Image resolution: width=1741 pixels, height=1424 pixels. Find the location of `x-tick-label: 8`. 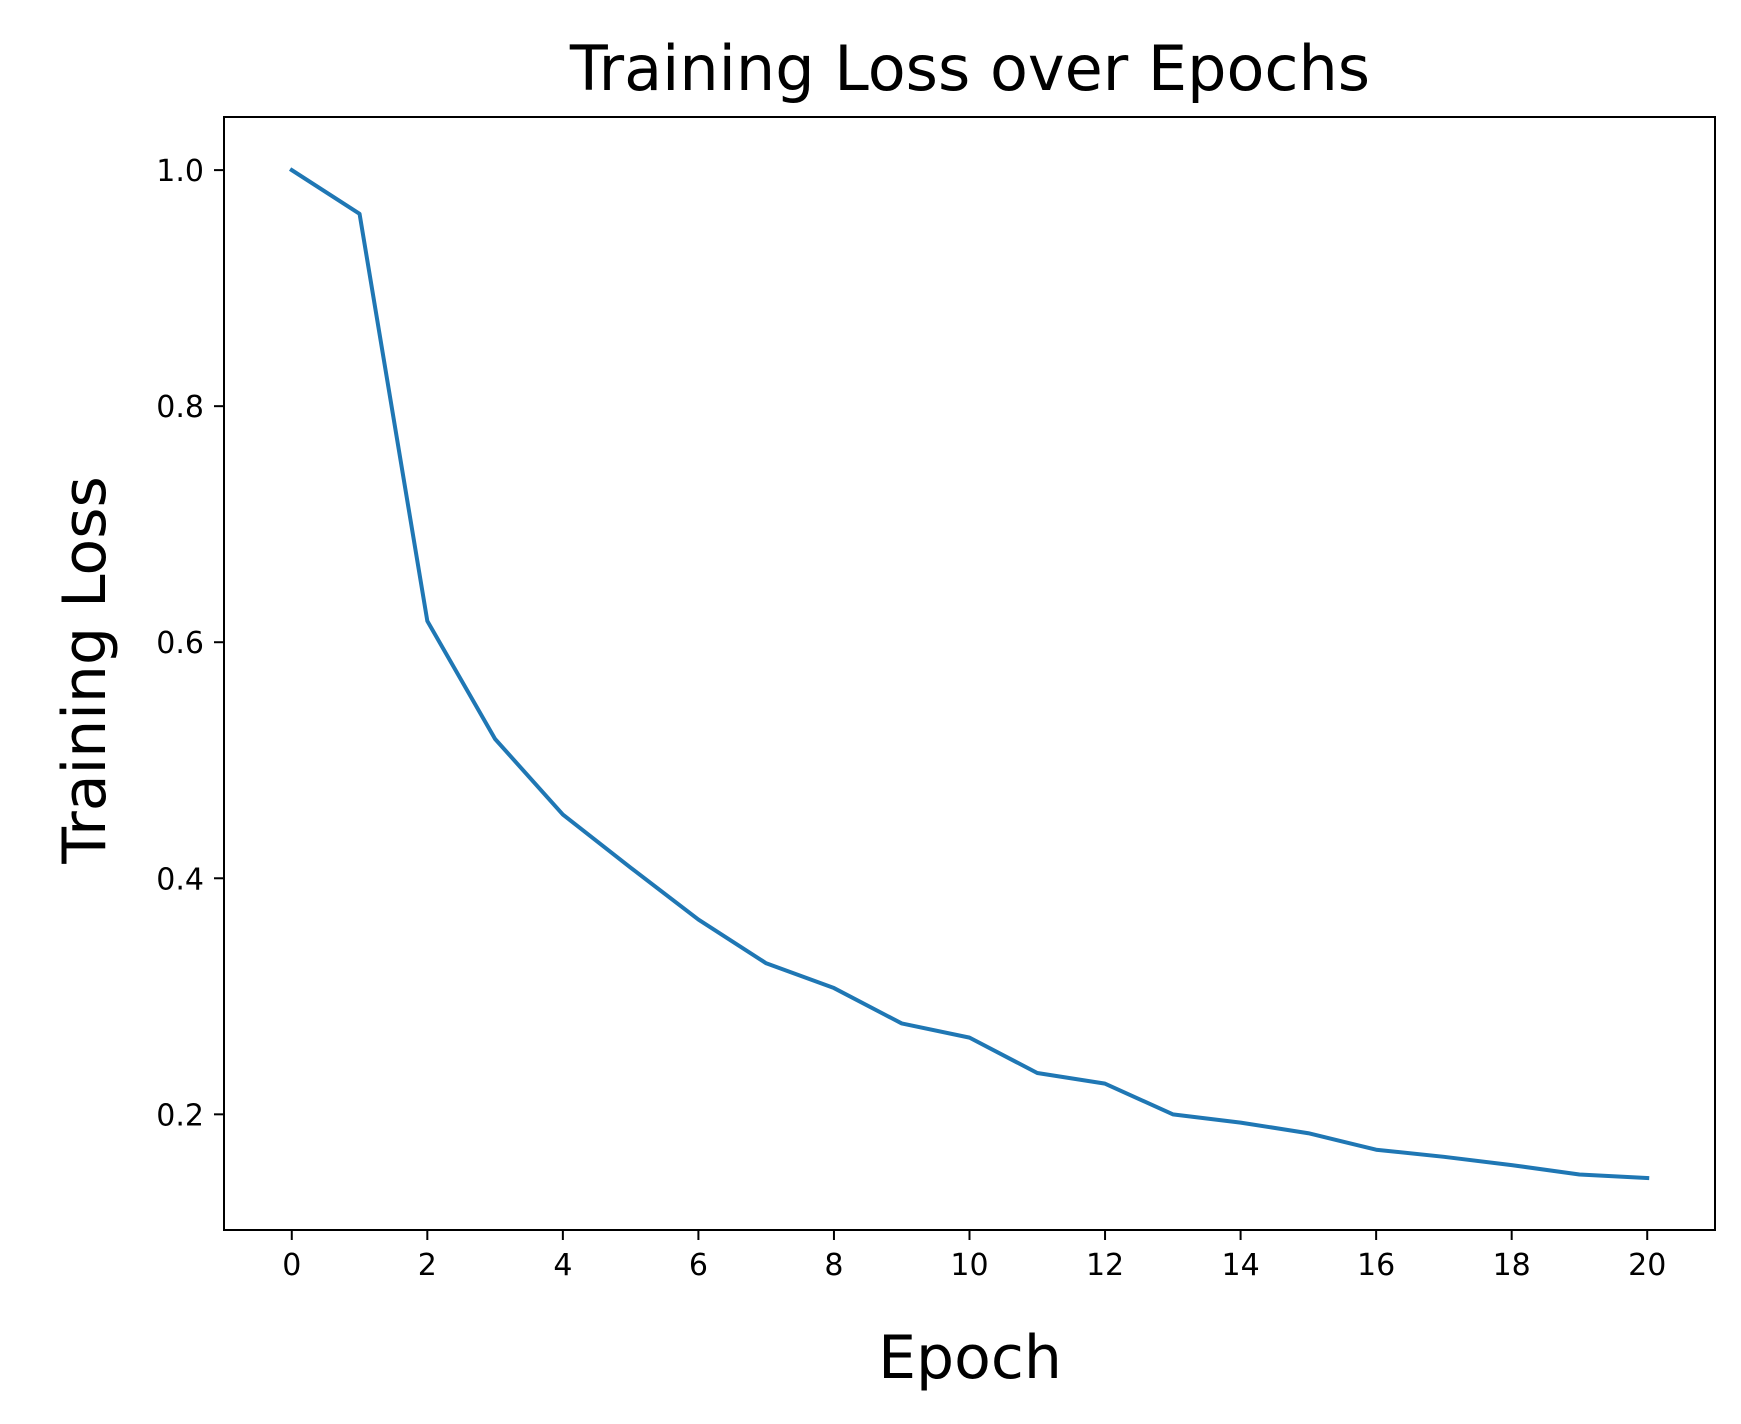

x-tick-label: 8 is located at coordinates (833, 1265).